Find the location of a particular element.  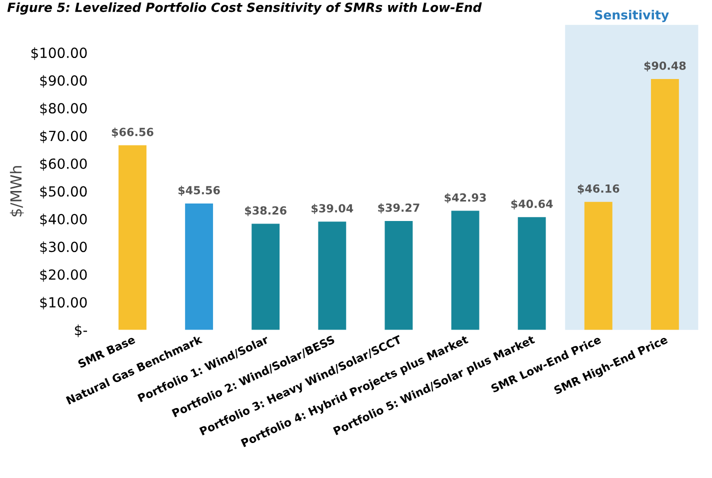

data-label: $40.64 is located at coordinates (532, 204).